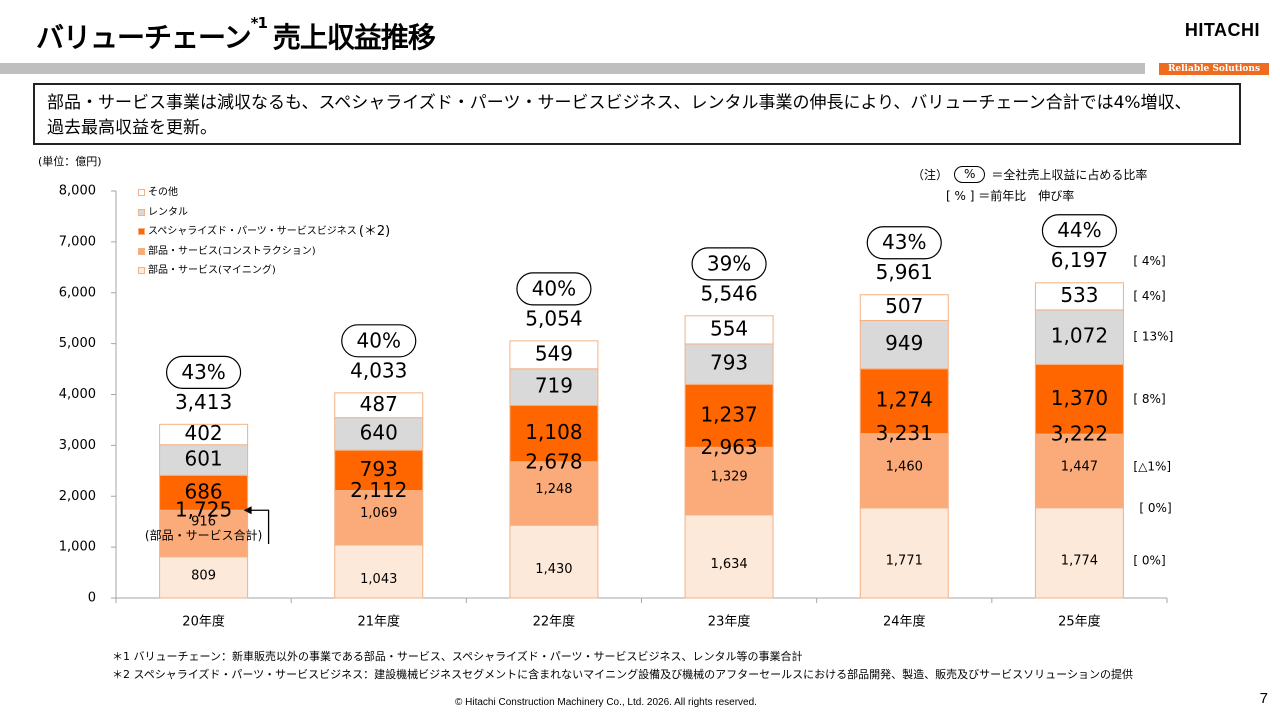 This screenshot has height=720, width=1280. I want to click on total-label: 5,961, so click(904, 272).